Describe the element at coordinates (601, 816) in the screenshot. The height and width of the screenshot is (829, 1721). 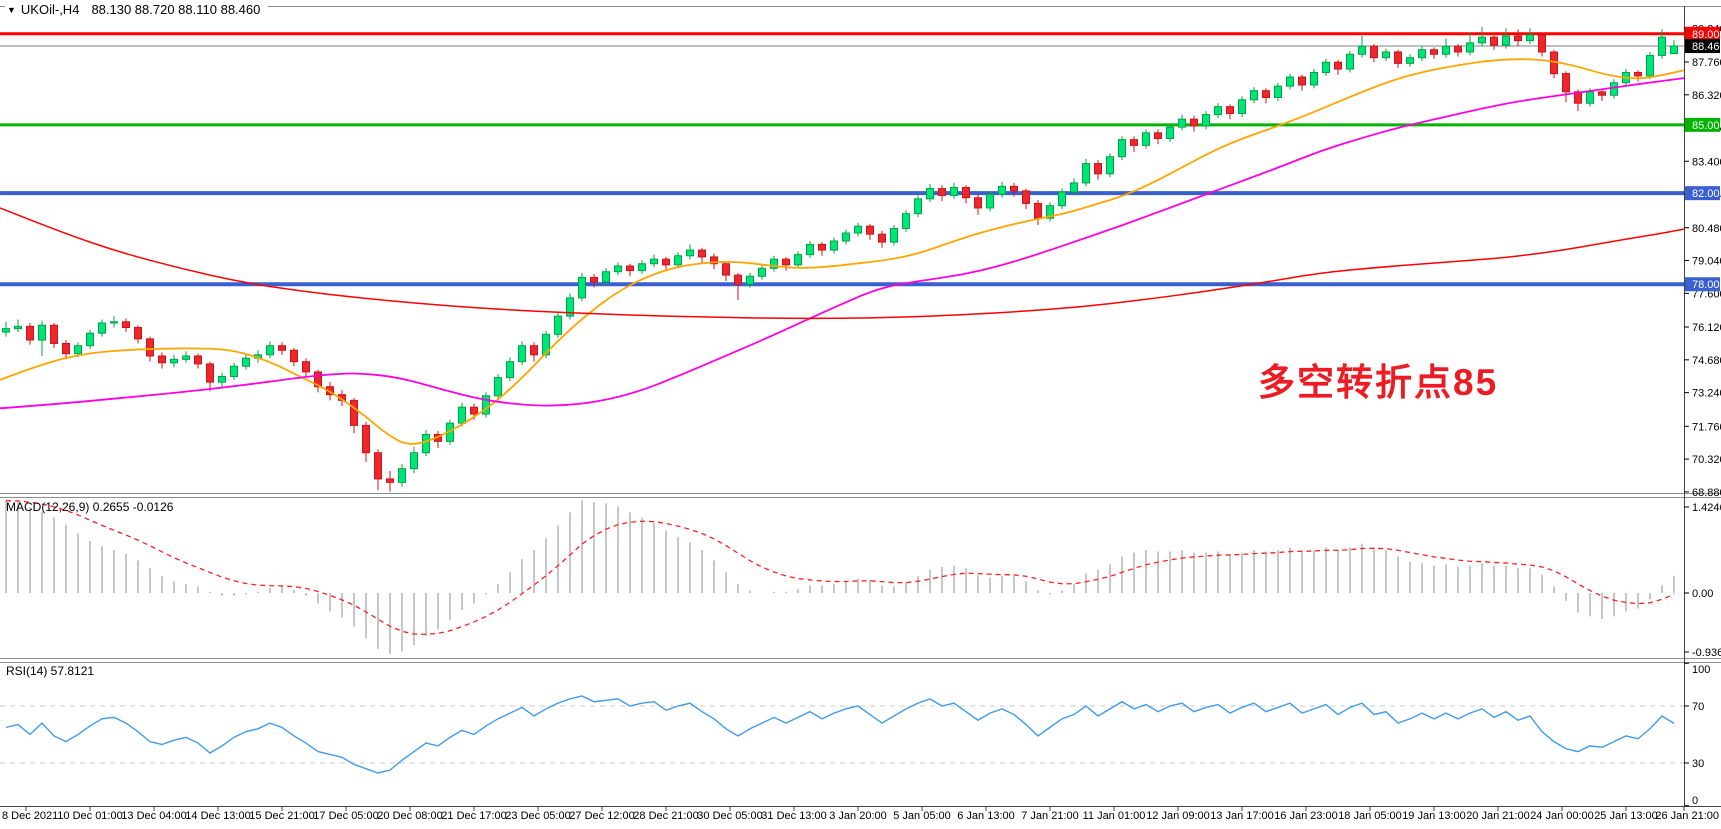
I see `svg-text: 27 Dec 12:00` at that location.